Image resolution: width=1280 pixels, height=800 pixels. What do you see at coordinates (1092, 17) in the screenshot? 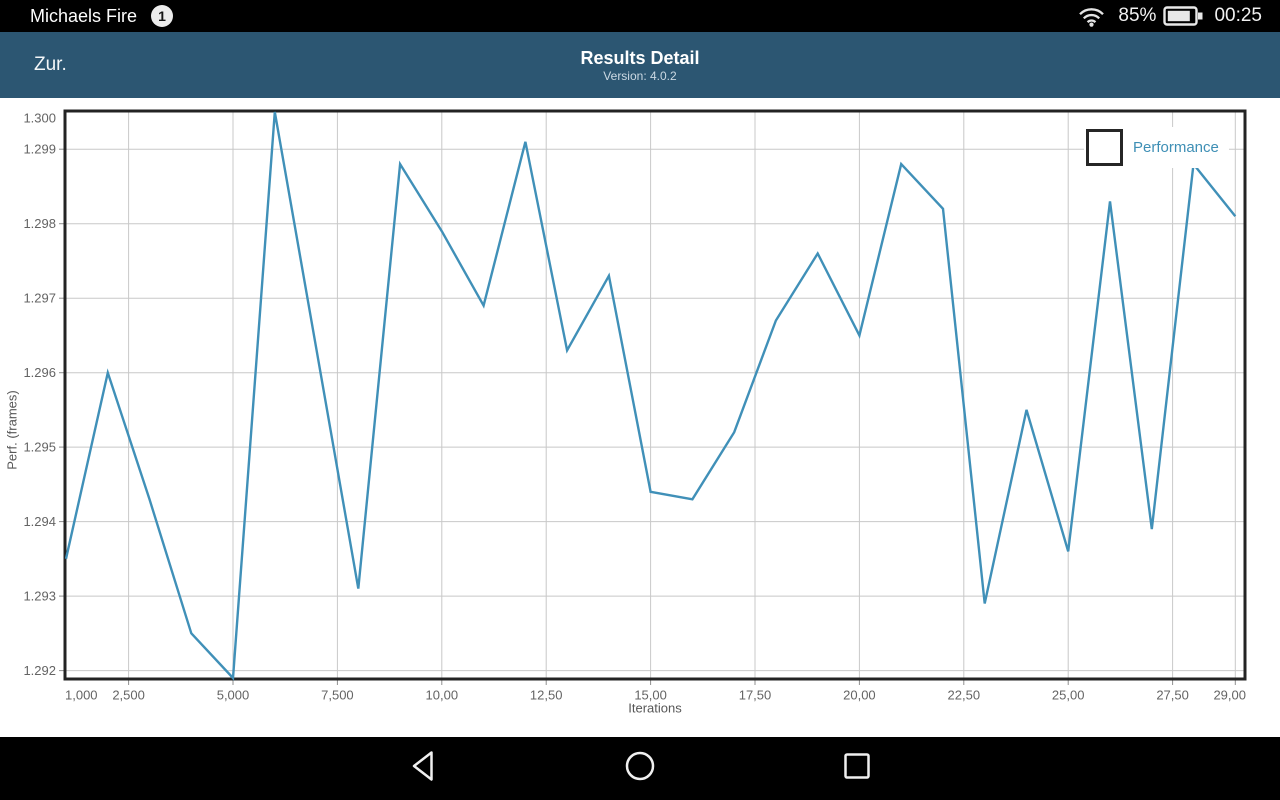
I see `wifi-icon` at bounding box center [1092, 17].